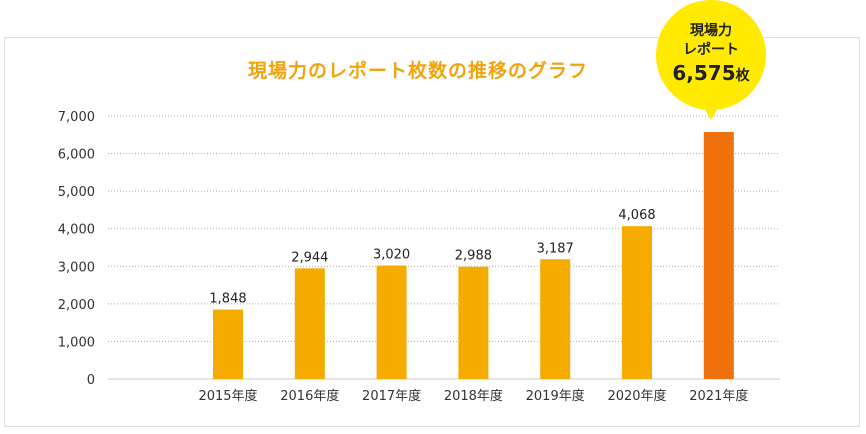 The height and width of the screenshot is (434, 866). What do you see at coordinates (555, 248) in the screenshot?
I see `bar-value-label: 3,187` at bounding box center [555, 248].